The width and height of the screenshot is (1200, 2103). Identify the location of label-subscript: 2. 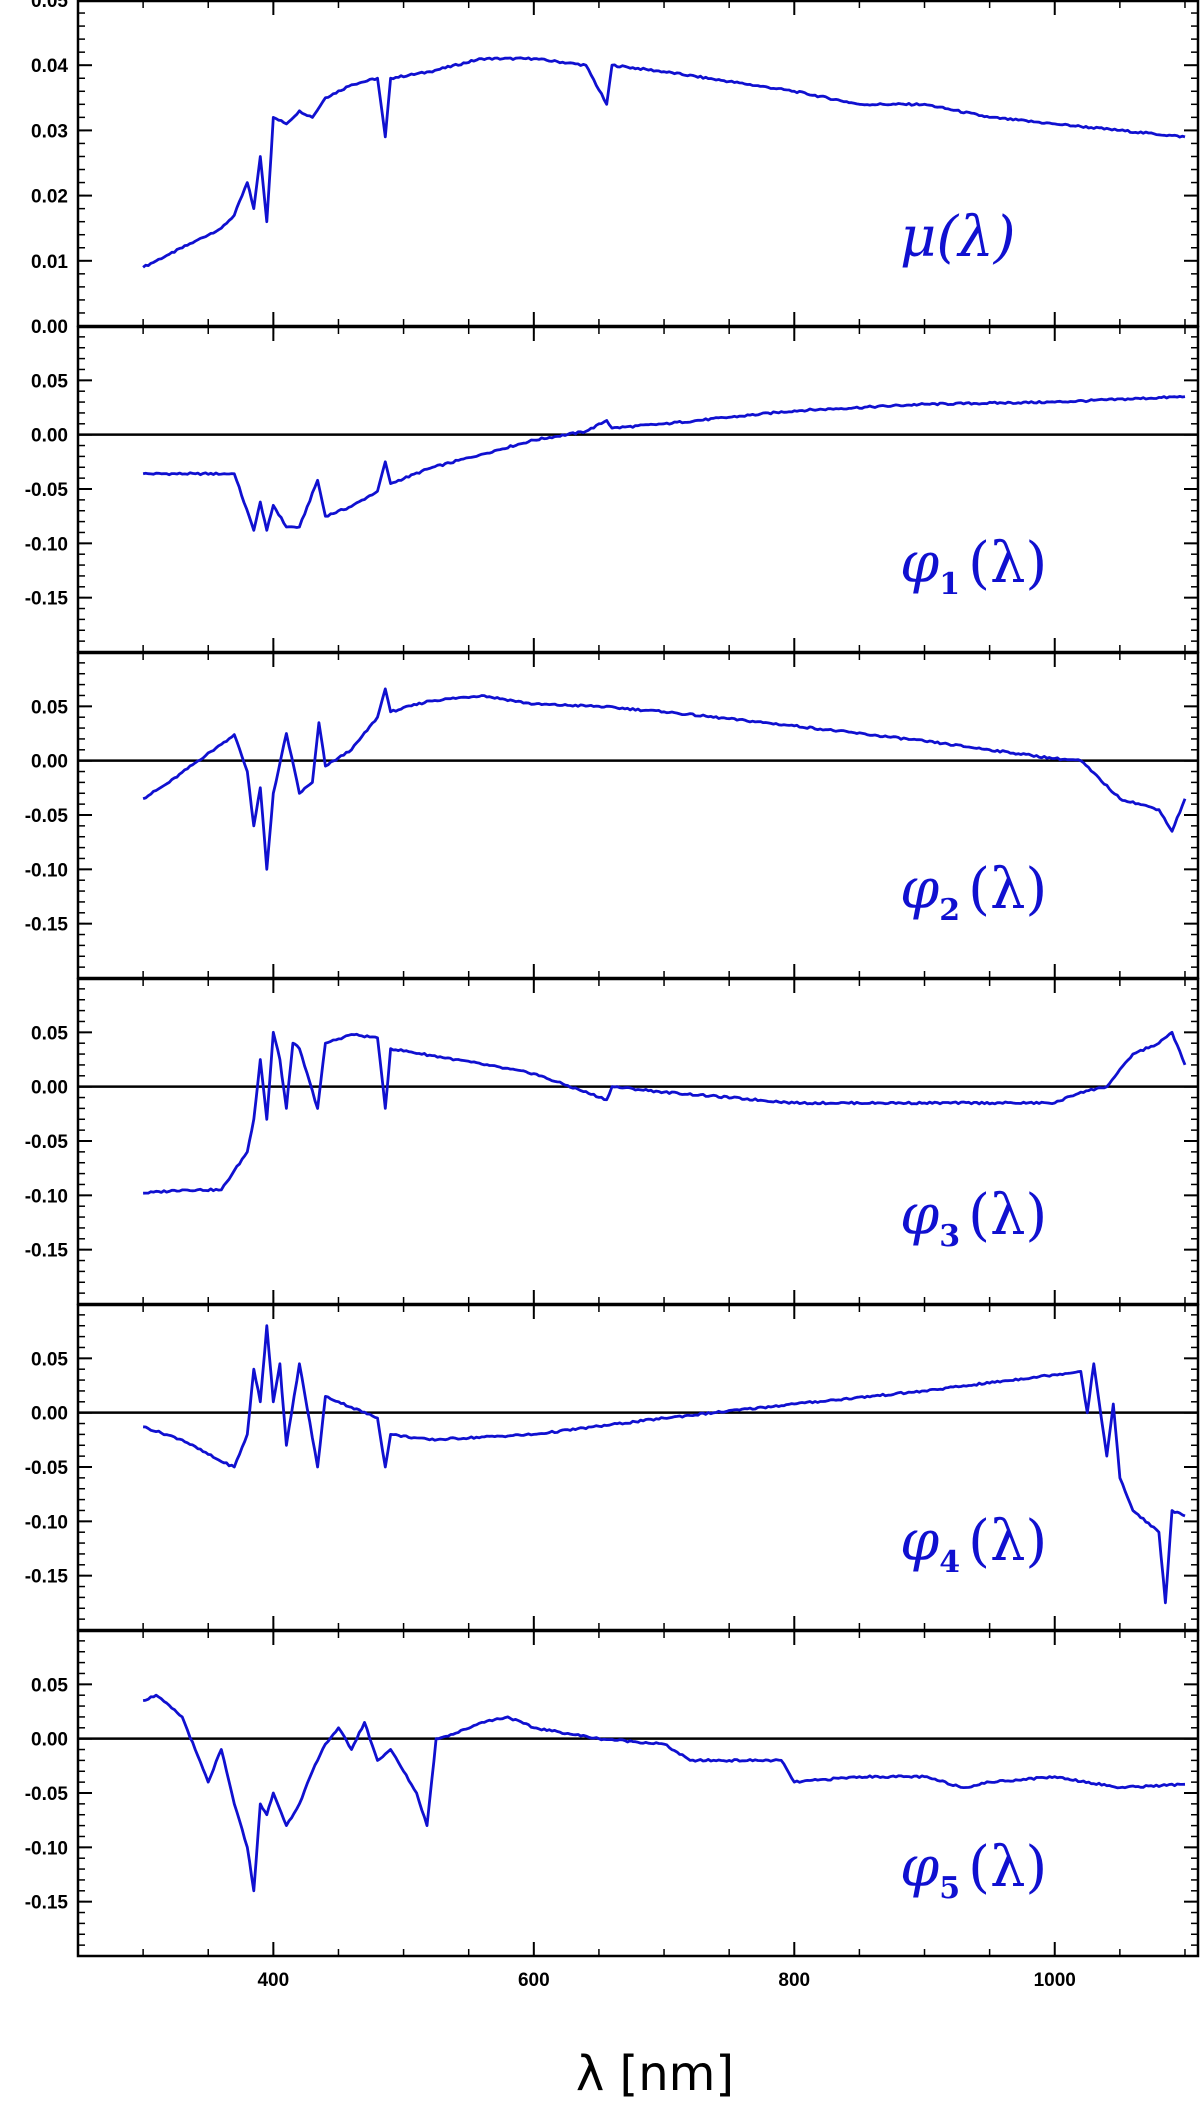
(949, 910).